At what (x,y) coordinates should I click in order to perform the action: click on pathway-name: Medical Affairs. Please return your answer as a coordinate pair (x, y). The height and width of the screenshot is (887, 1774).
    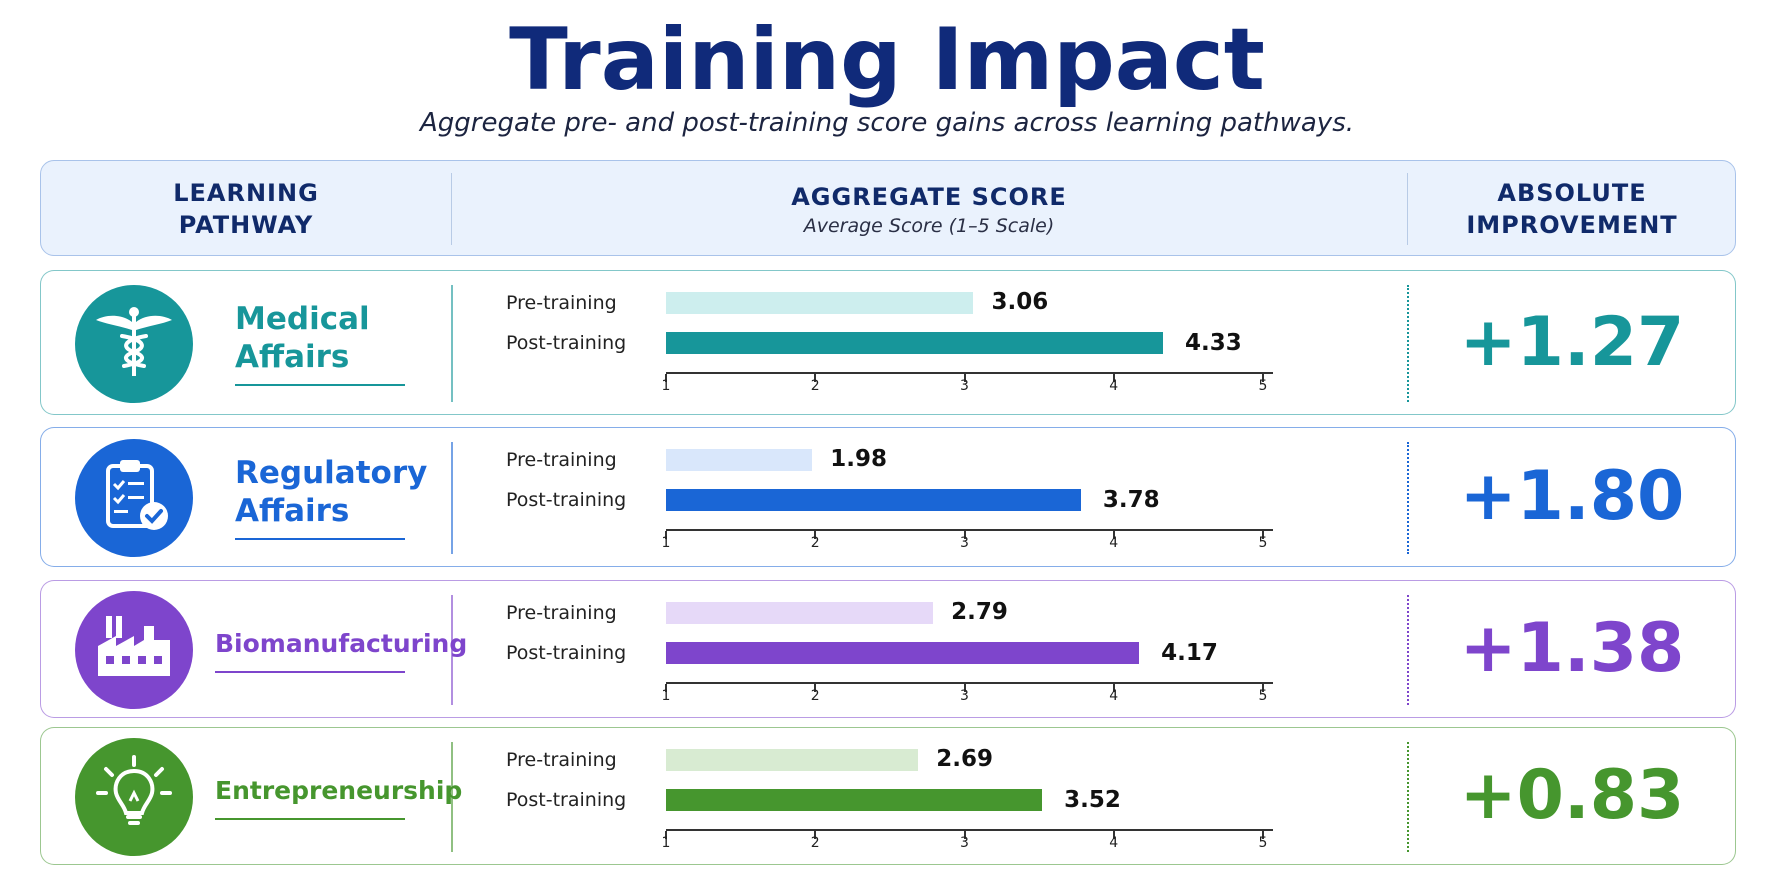
    Looking at the image, I should click on (302, 338).